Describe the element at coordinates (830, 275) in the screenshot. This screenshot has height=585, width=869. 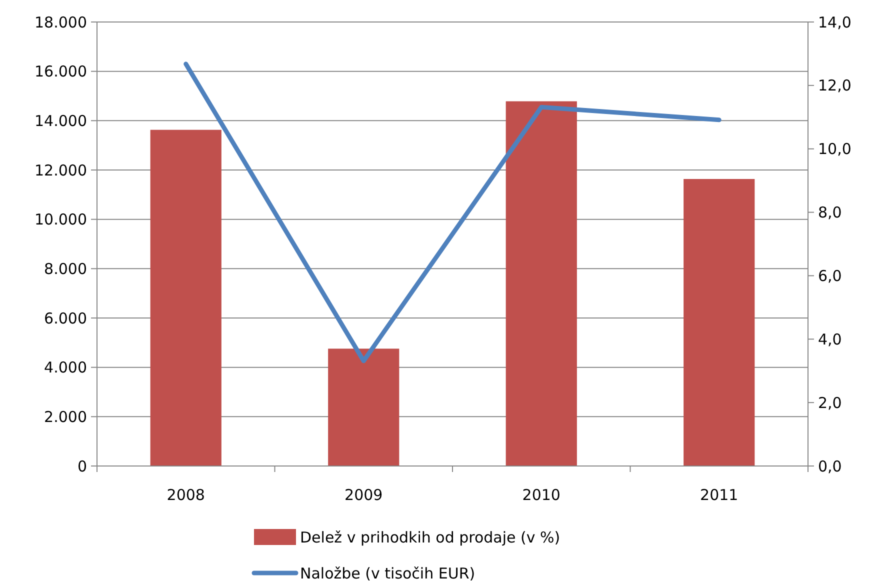
I see `y2-tick-label: 6,0` at that location.